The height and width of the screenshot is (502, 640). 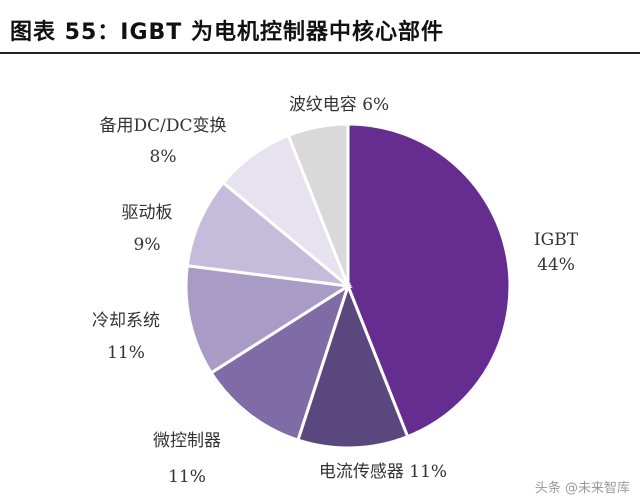 What do you see at coordinates (187, 477) in the screenshot?
I see `slice-value-2: 11%` at bounding box center [187, 477].